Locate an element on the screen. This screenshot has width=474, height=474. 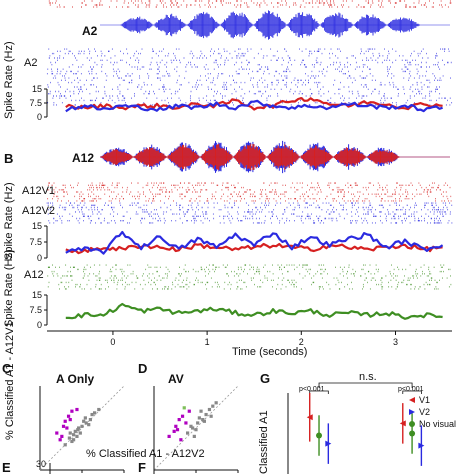
x-axis-title-time: Time (seconds) is located at coordinates (269, 352).